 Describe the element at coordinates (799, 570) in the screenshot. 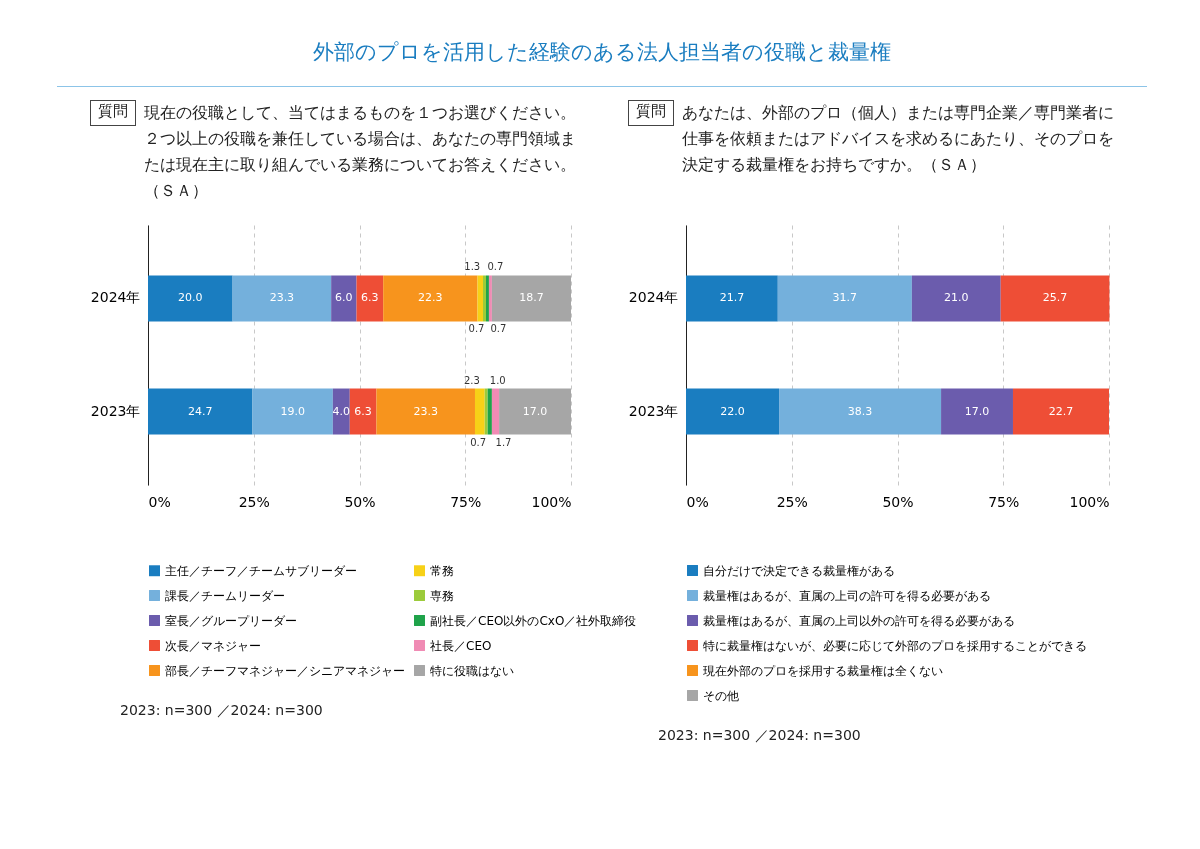

I see `legend-label: 自分だけで決定できる裁量権がある` at that location.